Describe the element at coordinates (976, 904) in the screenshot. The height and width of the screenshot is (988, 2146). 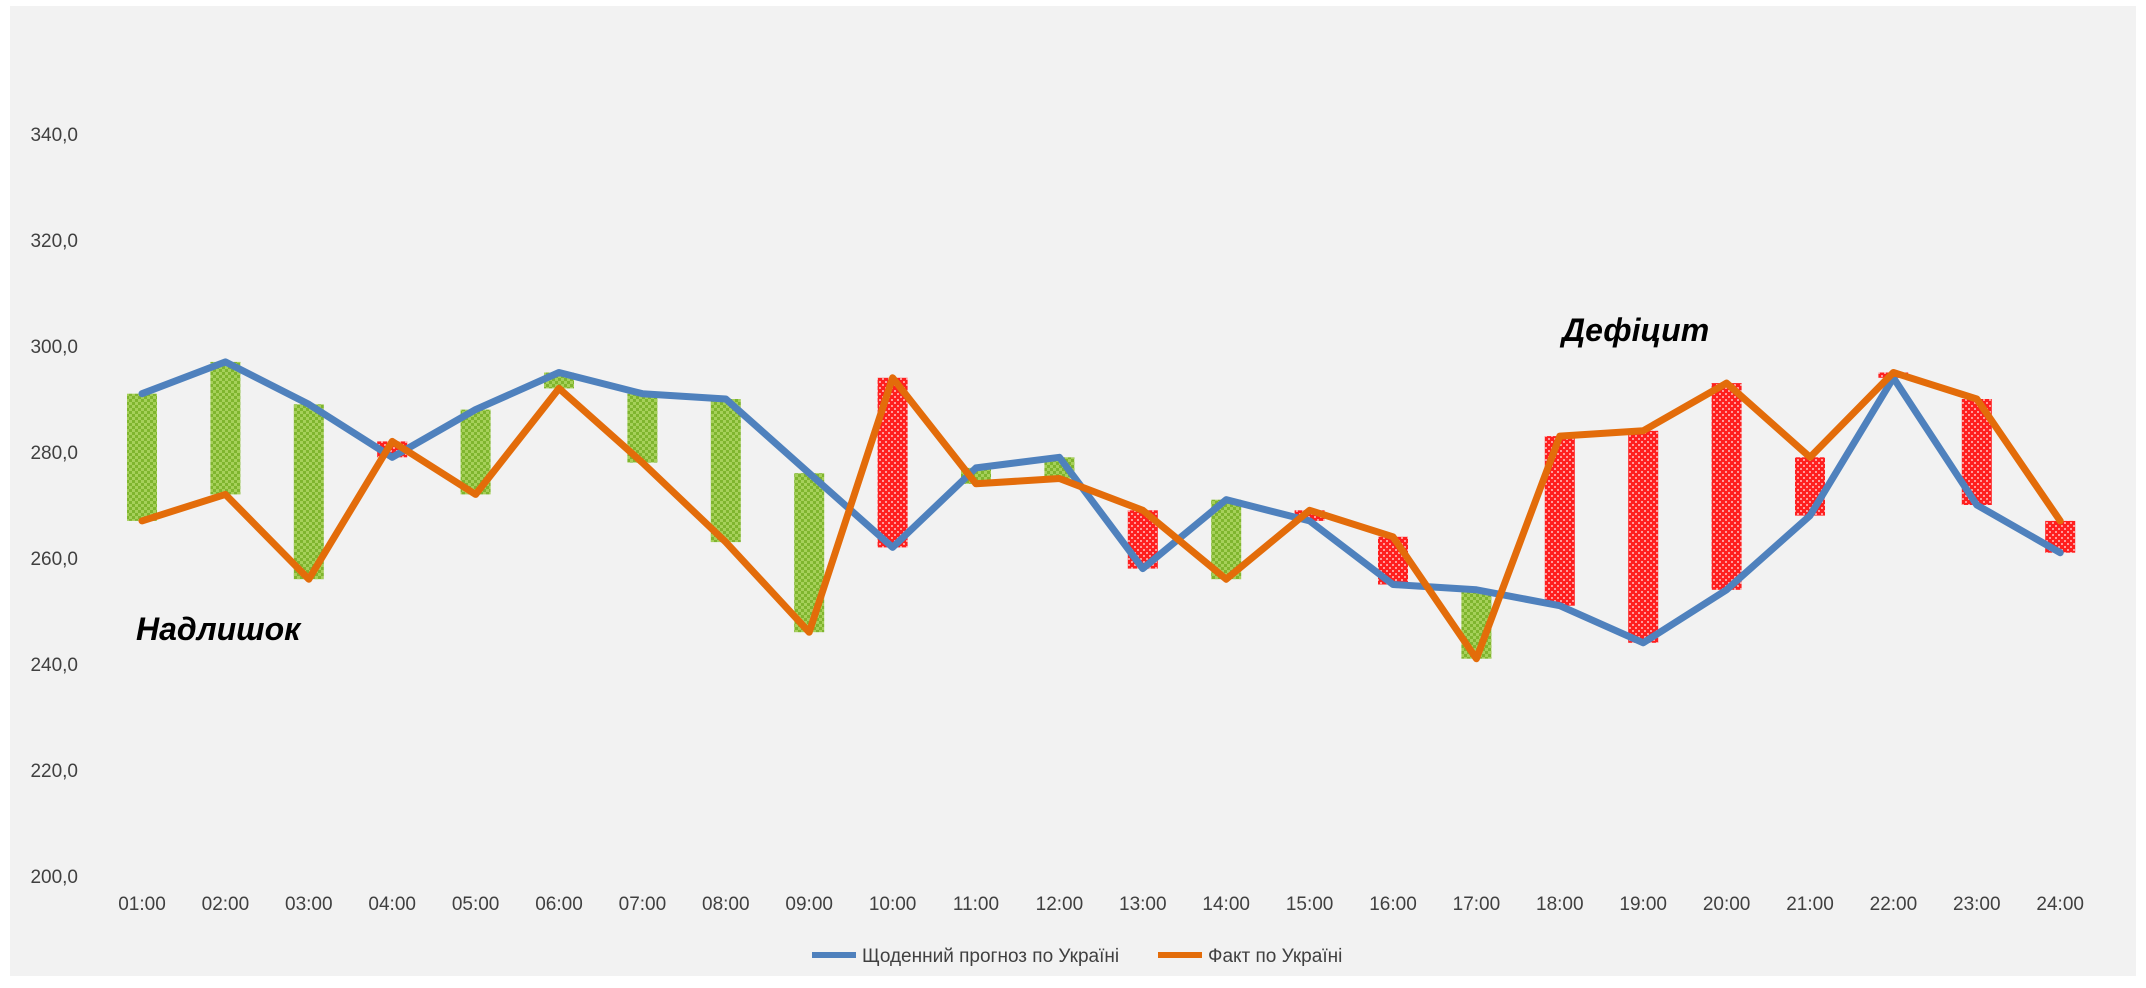
I see `x-tick-label: 11:00` at that location.